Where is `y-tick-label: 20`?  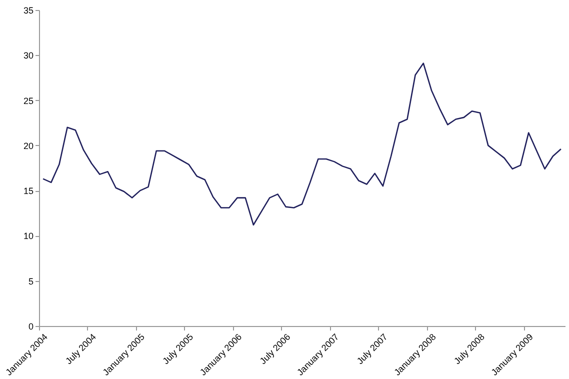 y-tick-label: 20 is located at coordinates (28, 145).